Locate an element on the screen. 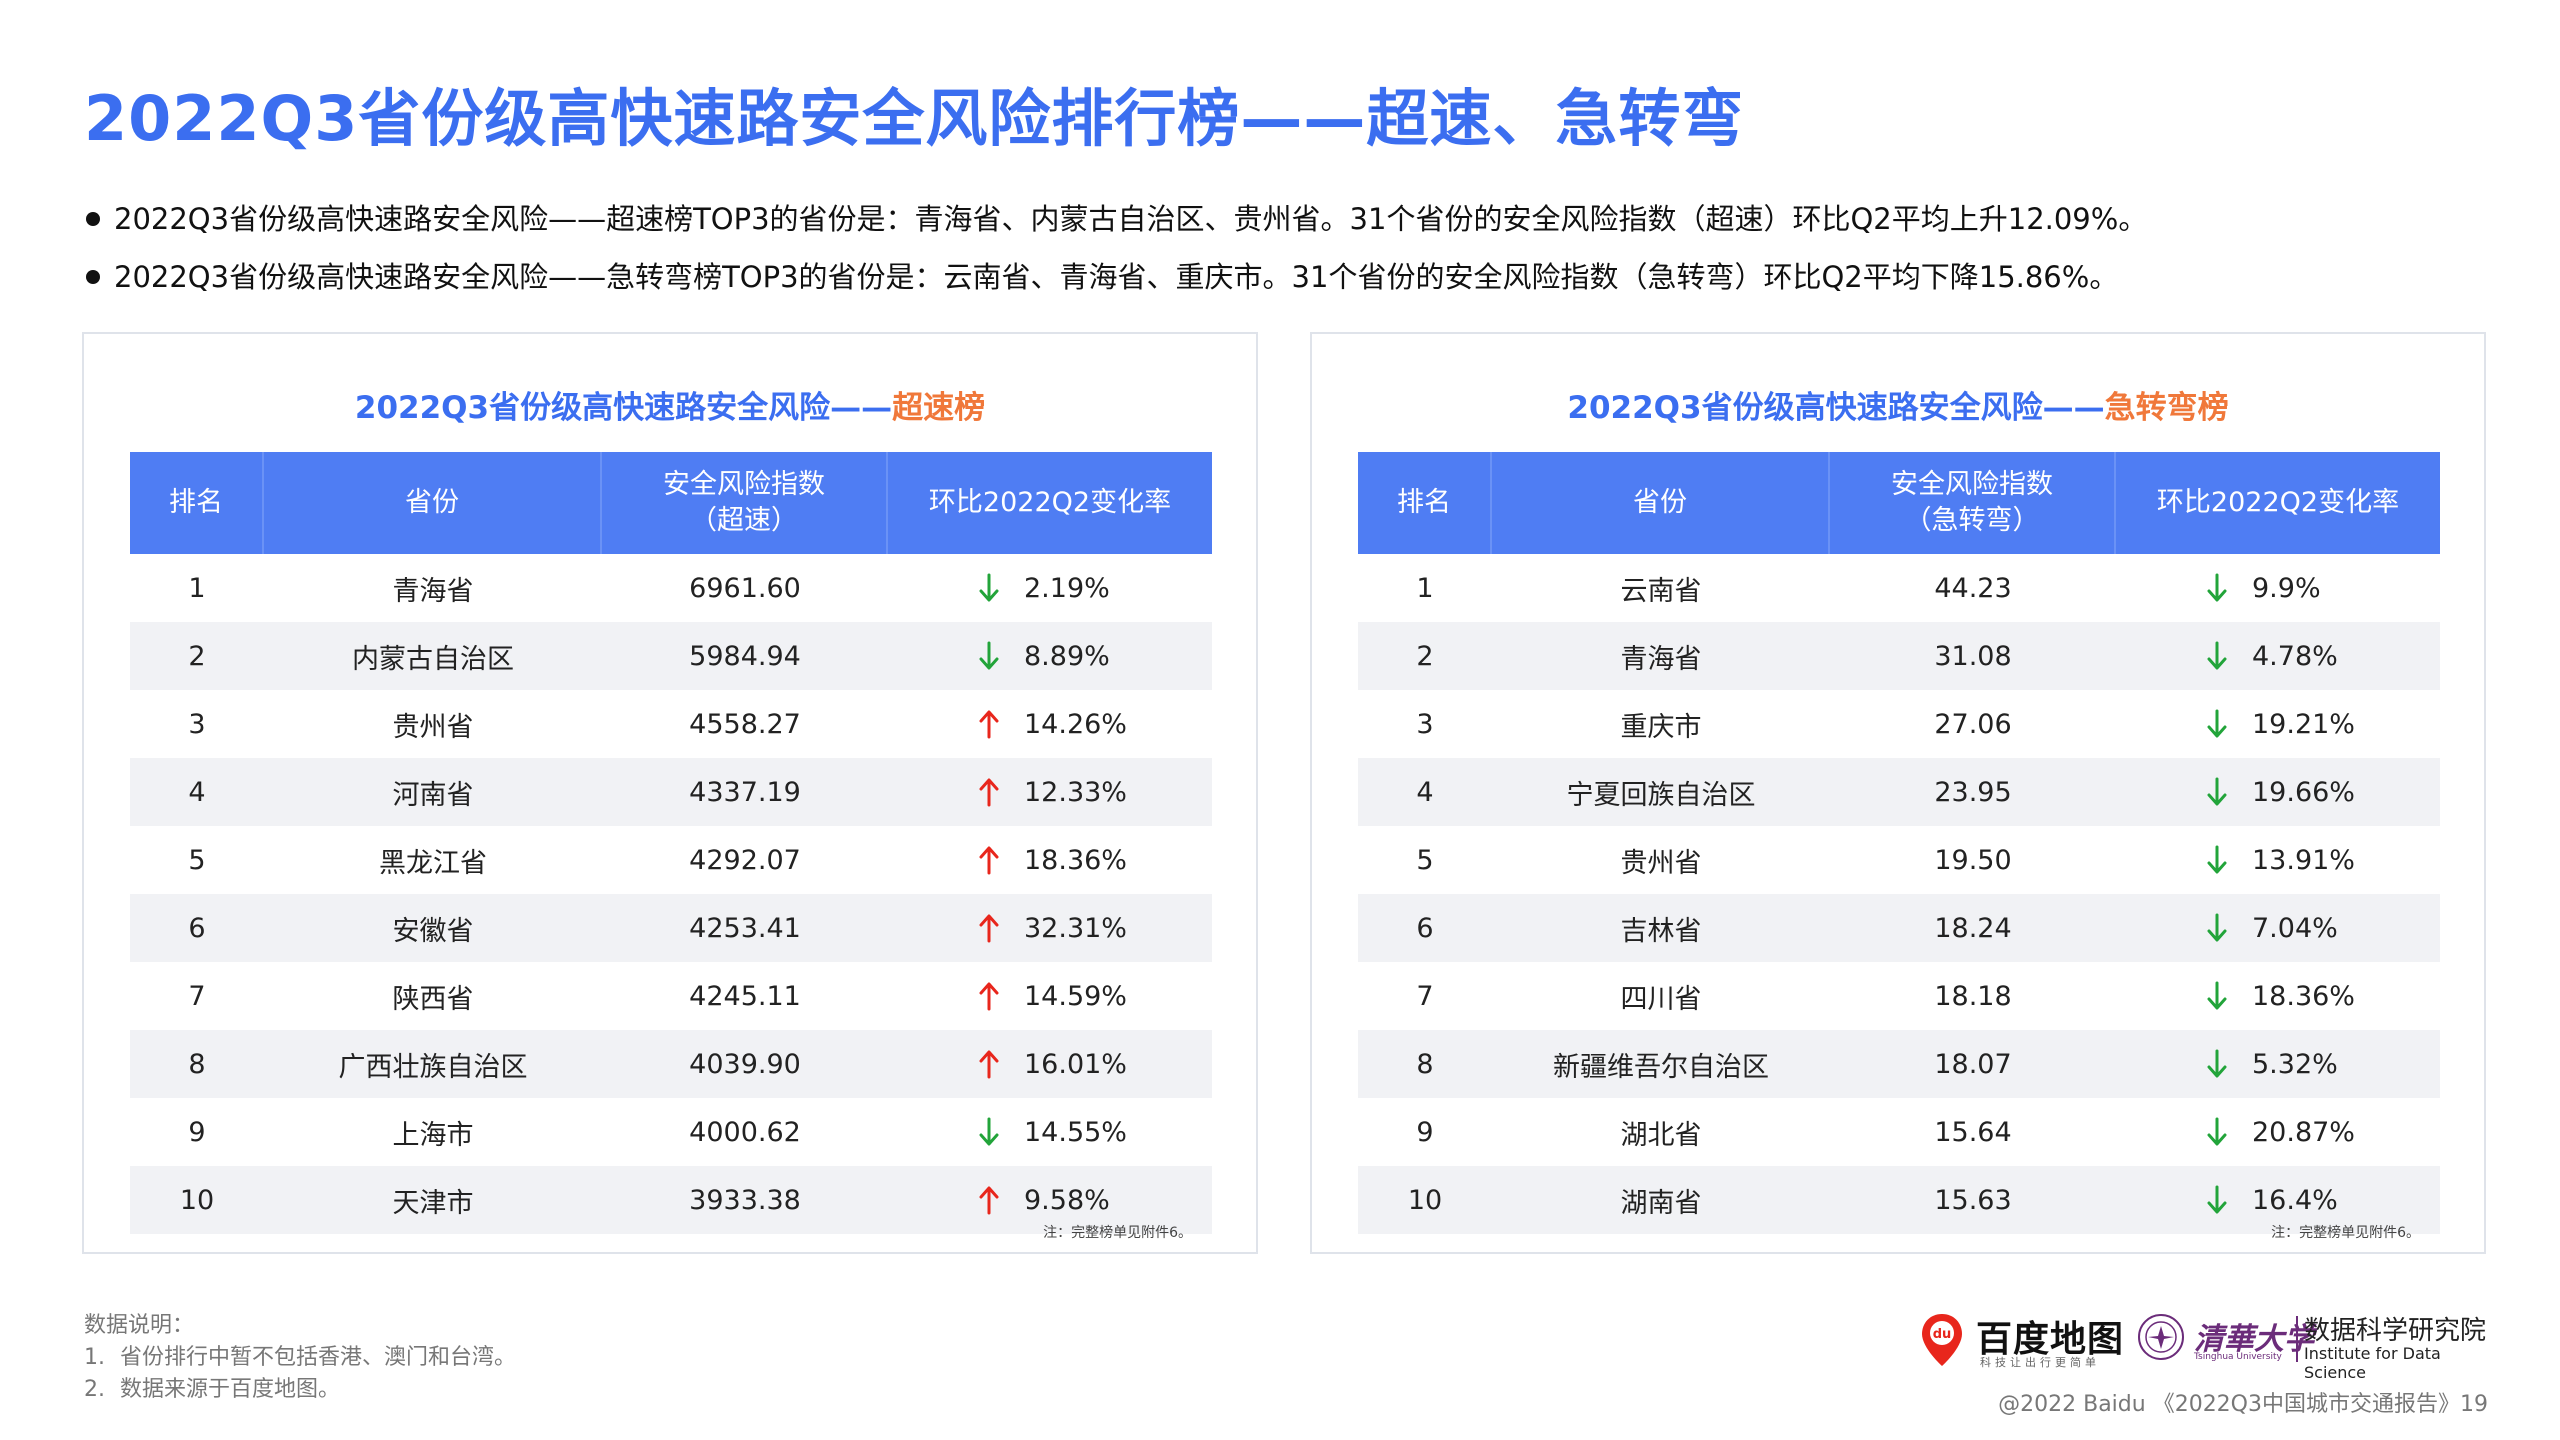 The height and width of the screenshot is (1440, 2560). table-row: 7 陕西省 4245.11 14.59% is located at coordinates (671, 996).